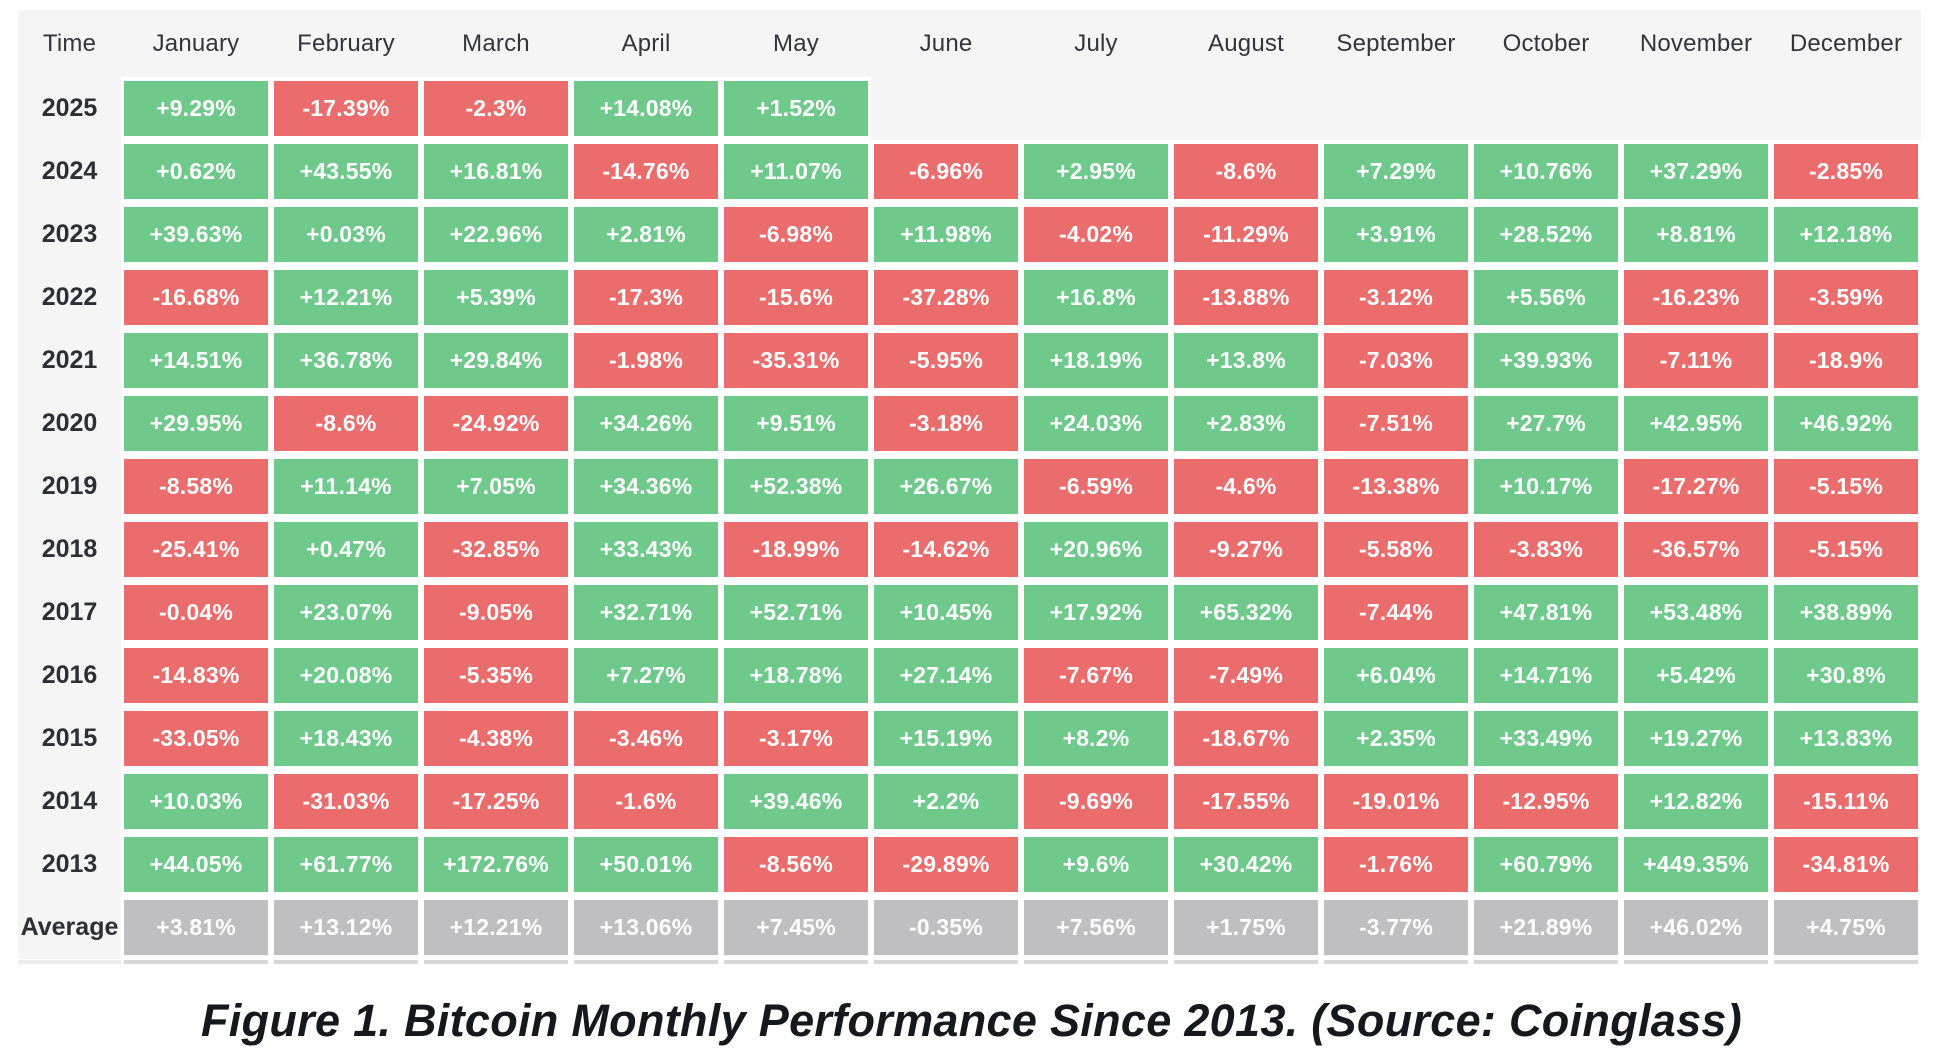 The height and width of the screenshot is (1056, 1943). I want to click on row-label: 2022, so click(69, 297).